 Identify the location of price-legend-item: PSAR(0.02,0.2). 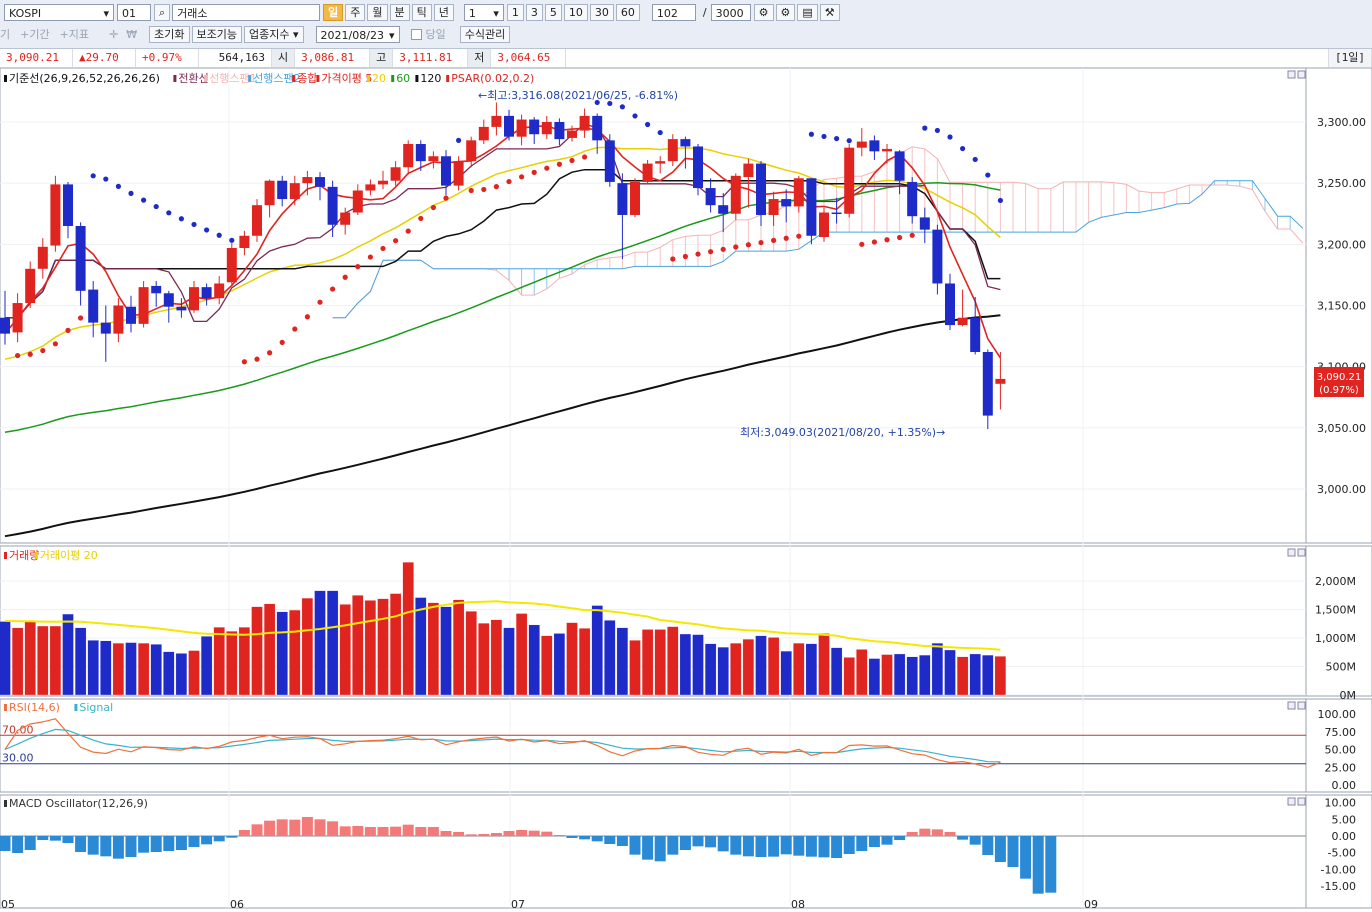
(492, 78).